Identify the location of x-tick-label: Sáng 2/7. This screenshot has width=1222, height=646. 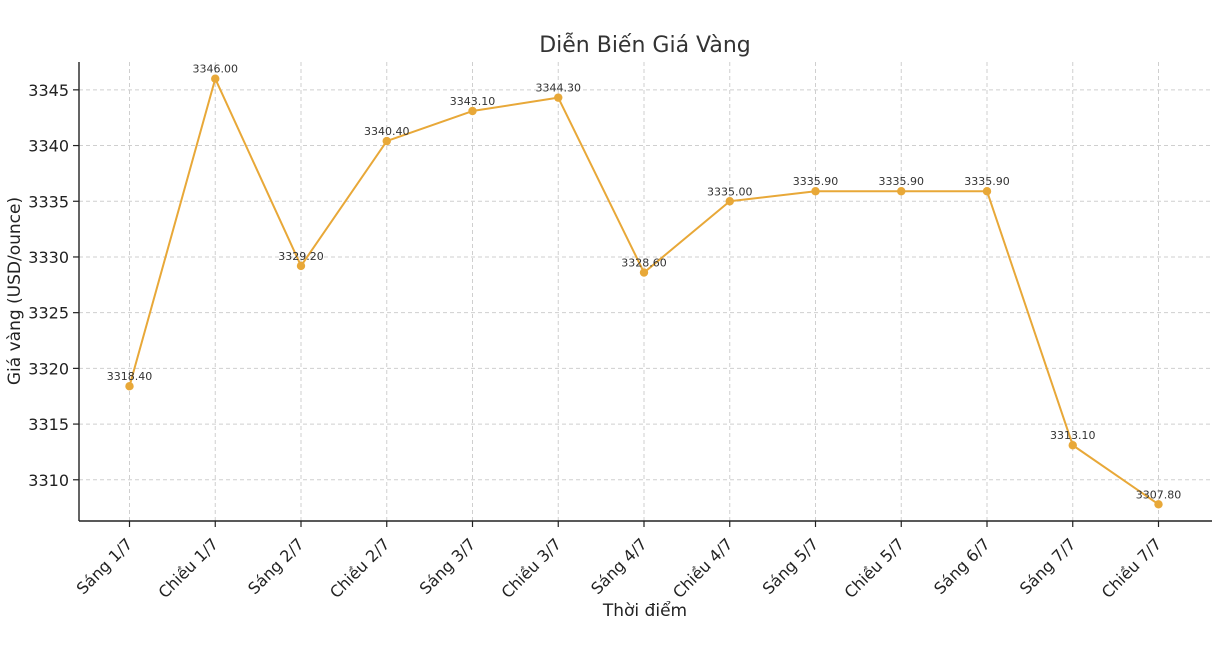
(276, 566).